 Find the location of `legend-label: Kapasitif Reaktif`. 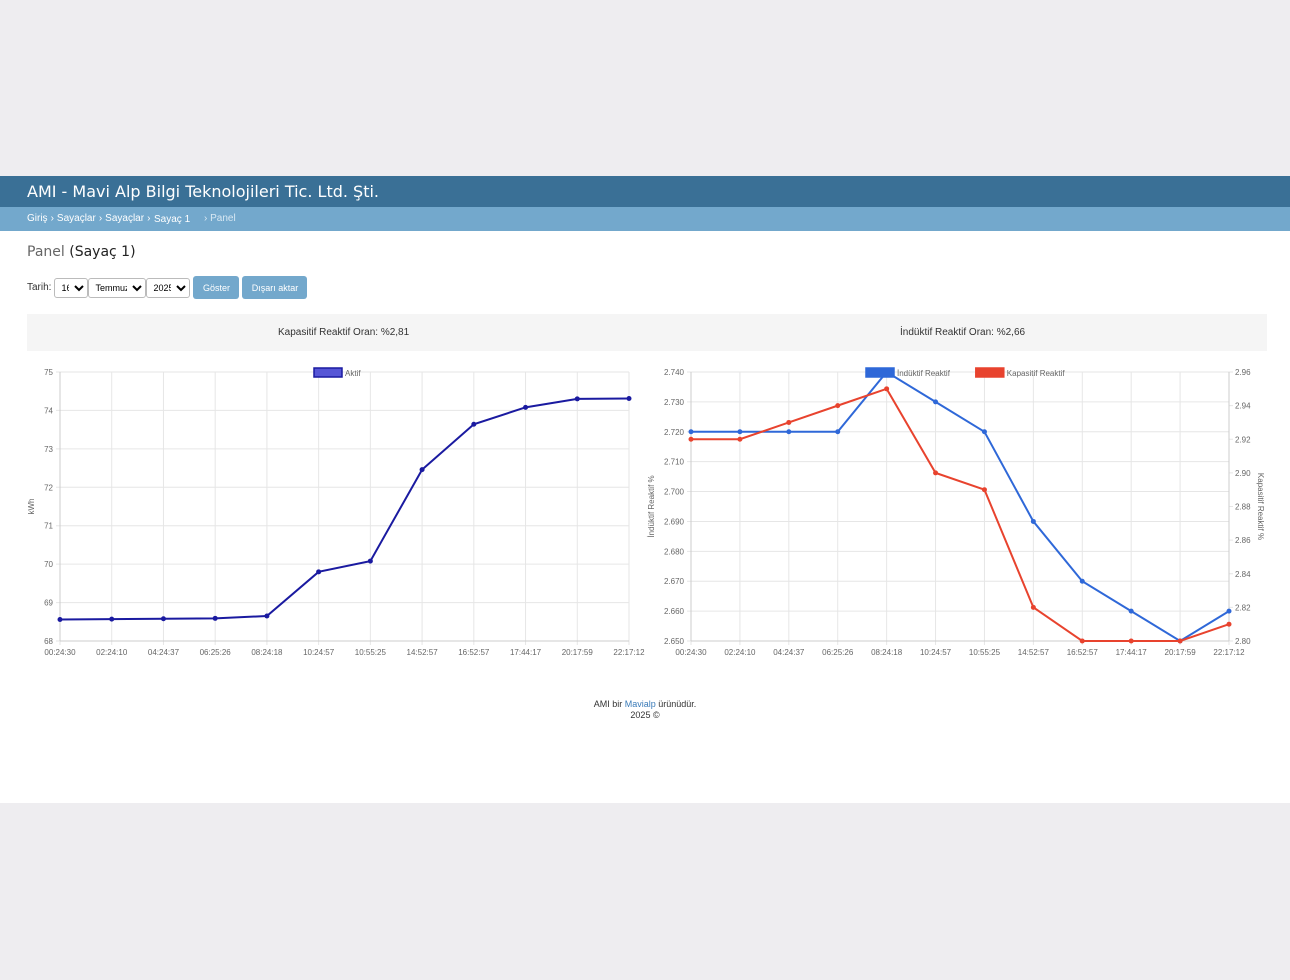

legend-label: Kapasitif Reaktif is located at coordinates (1036, 373).